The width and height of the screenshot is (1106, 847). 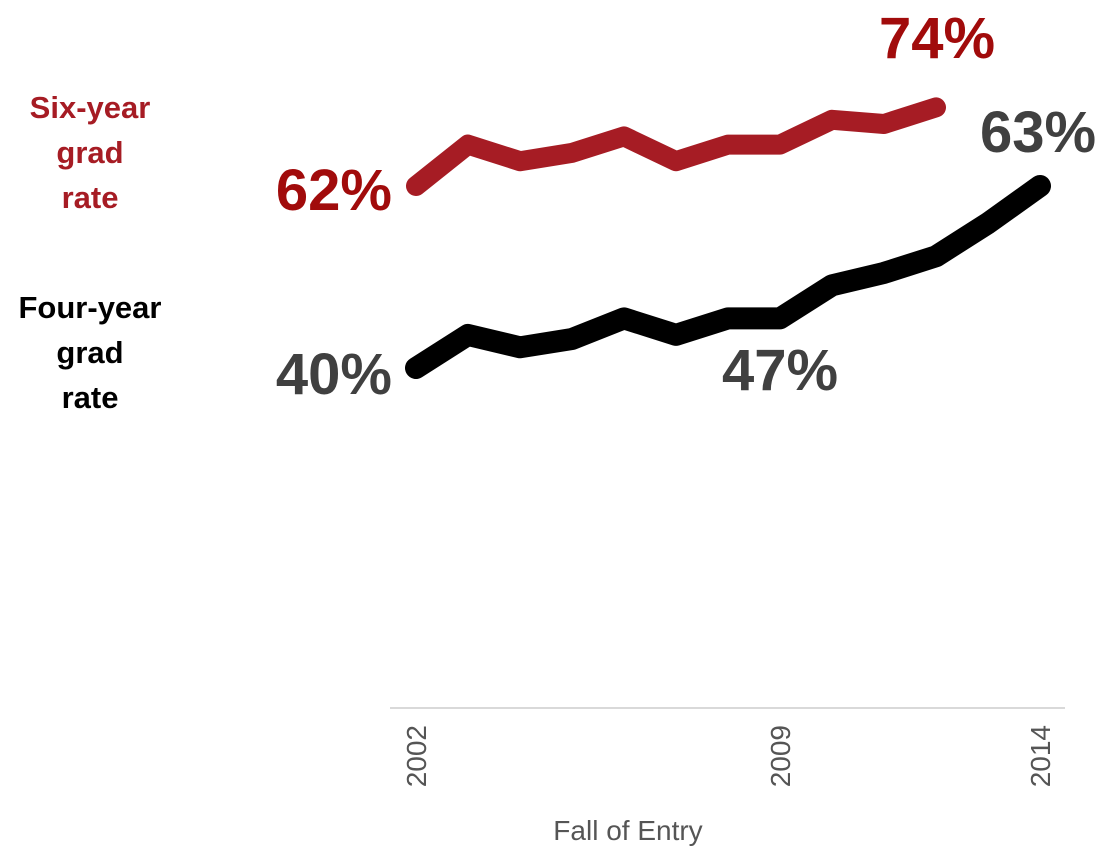 I want to click on legend-label-four-year: Four-year grad rate, so click(x=90, y=352).